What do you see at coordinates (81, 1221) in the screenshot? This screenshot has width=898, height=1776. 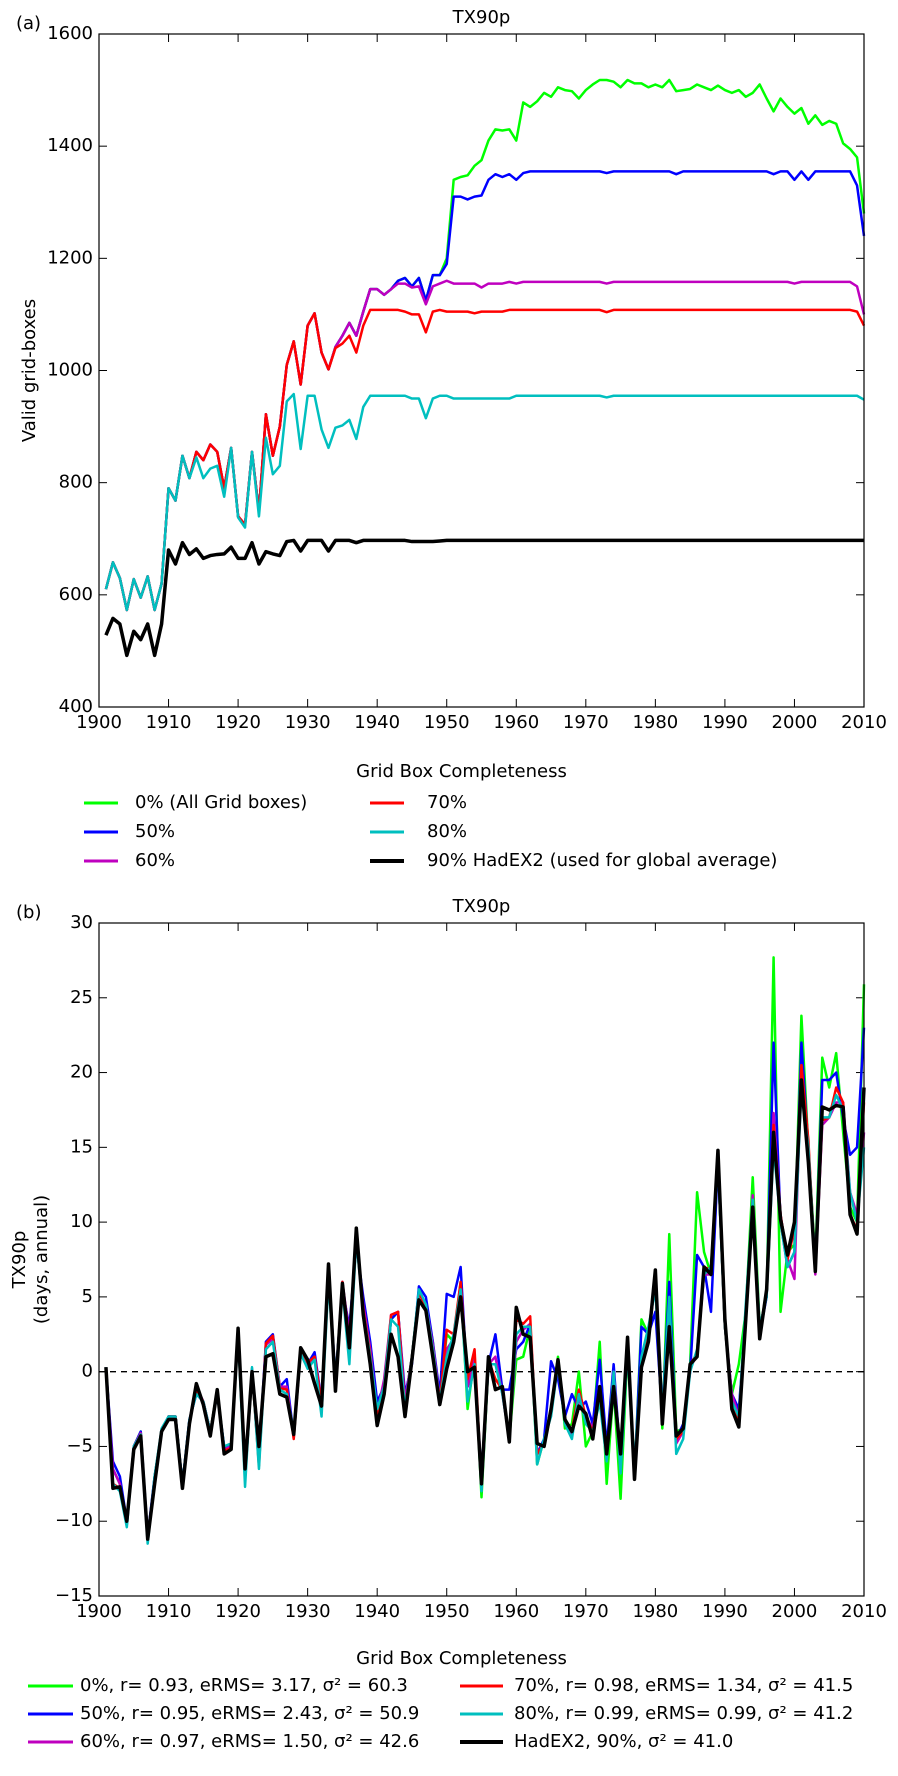 I see `y-tick-label: 10` at bounding box center [81, 1221].